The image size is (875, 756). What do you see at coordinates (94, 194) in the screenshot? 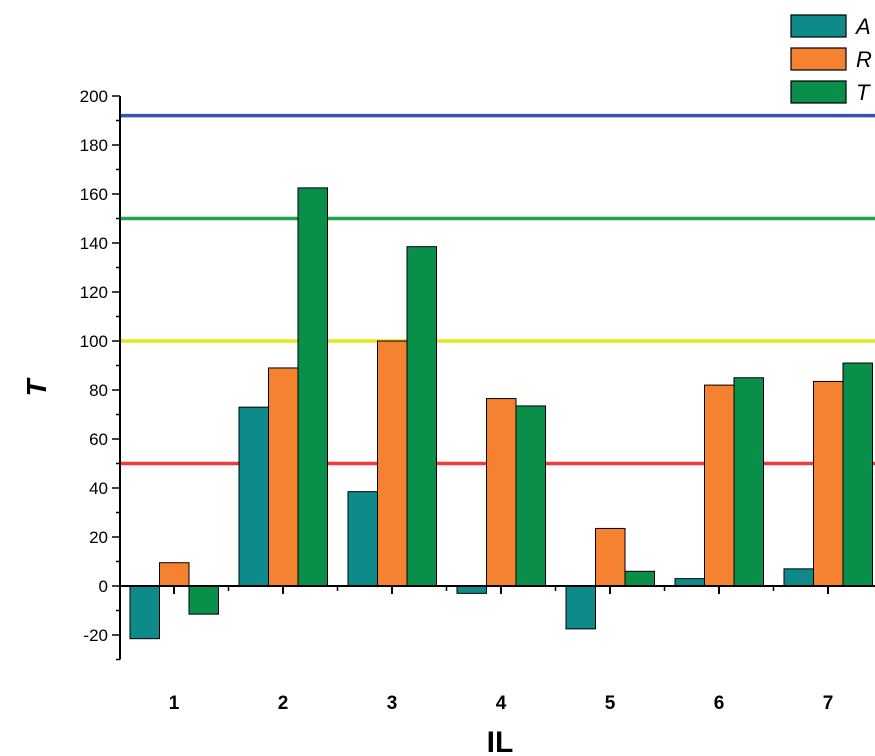
I see `y-tick-label: 160` at bounding box center [94, 194].